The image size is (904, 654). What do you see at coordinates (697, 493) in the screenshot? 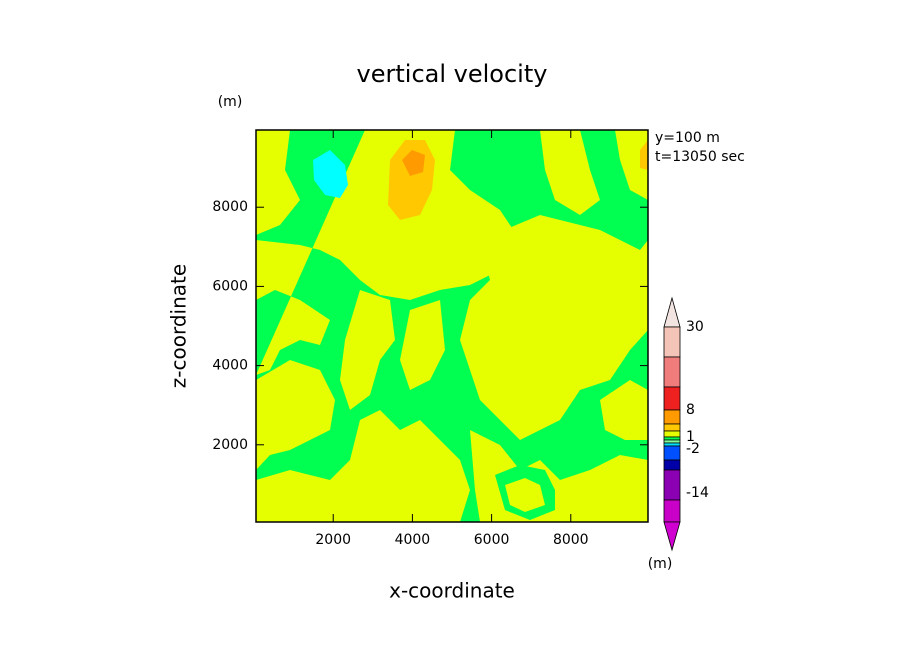
I see `colorbar-tick-label: -14` at bounding box center [697, 493].